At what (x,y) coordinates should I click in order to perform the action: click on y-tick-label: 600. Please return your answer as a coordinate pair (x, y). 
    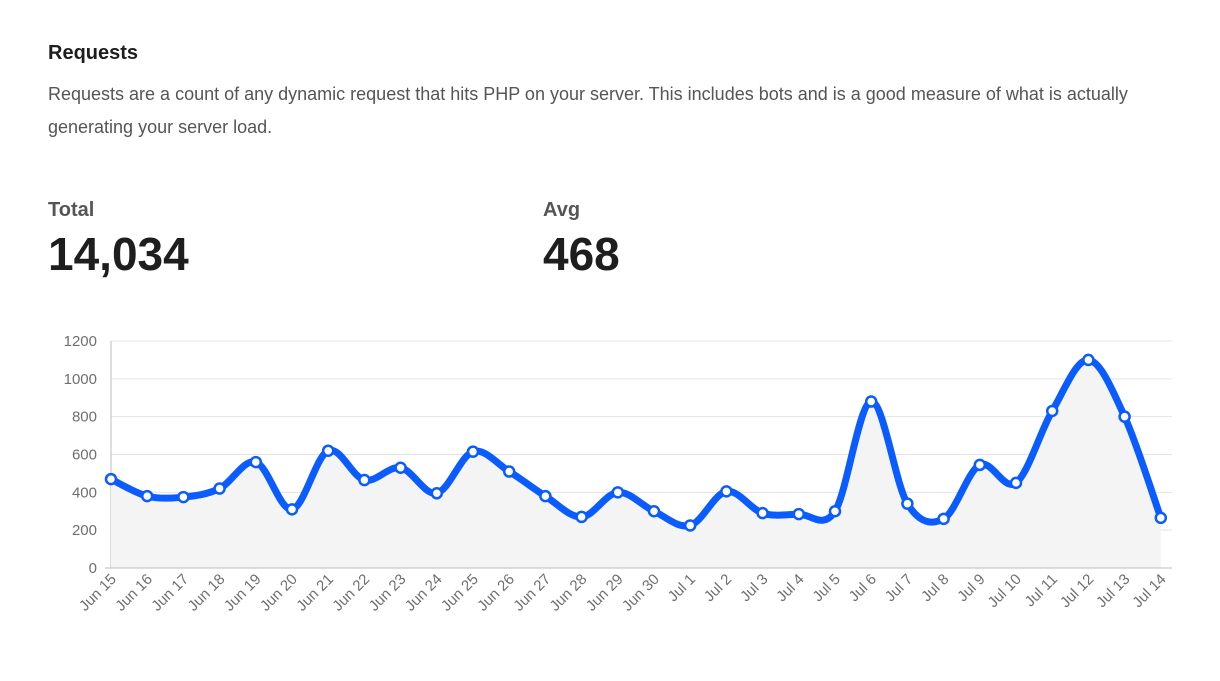
    Looking at the image, I should click on (84, 455).